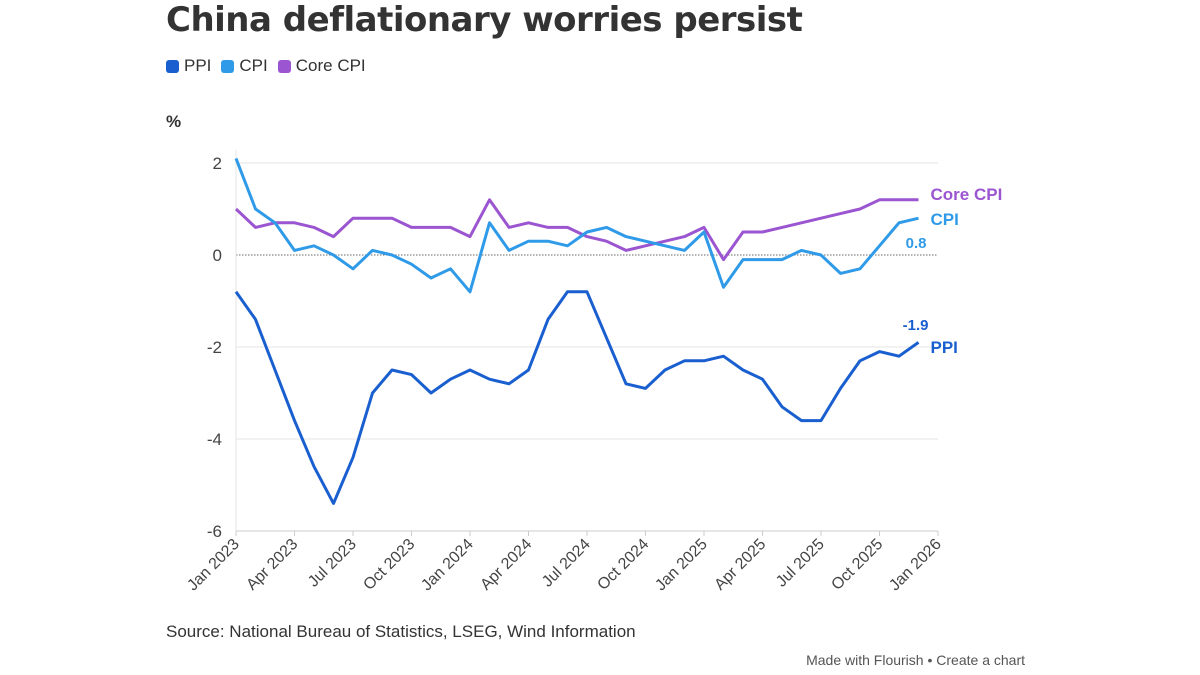 The height and width of the screenshot is (675, 1200). I want to click on x-tick-label: Jul 2024, so click(566, 563).